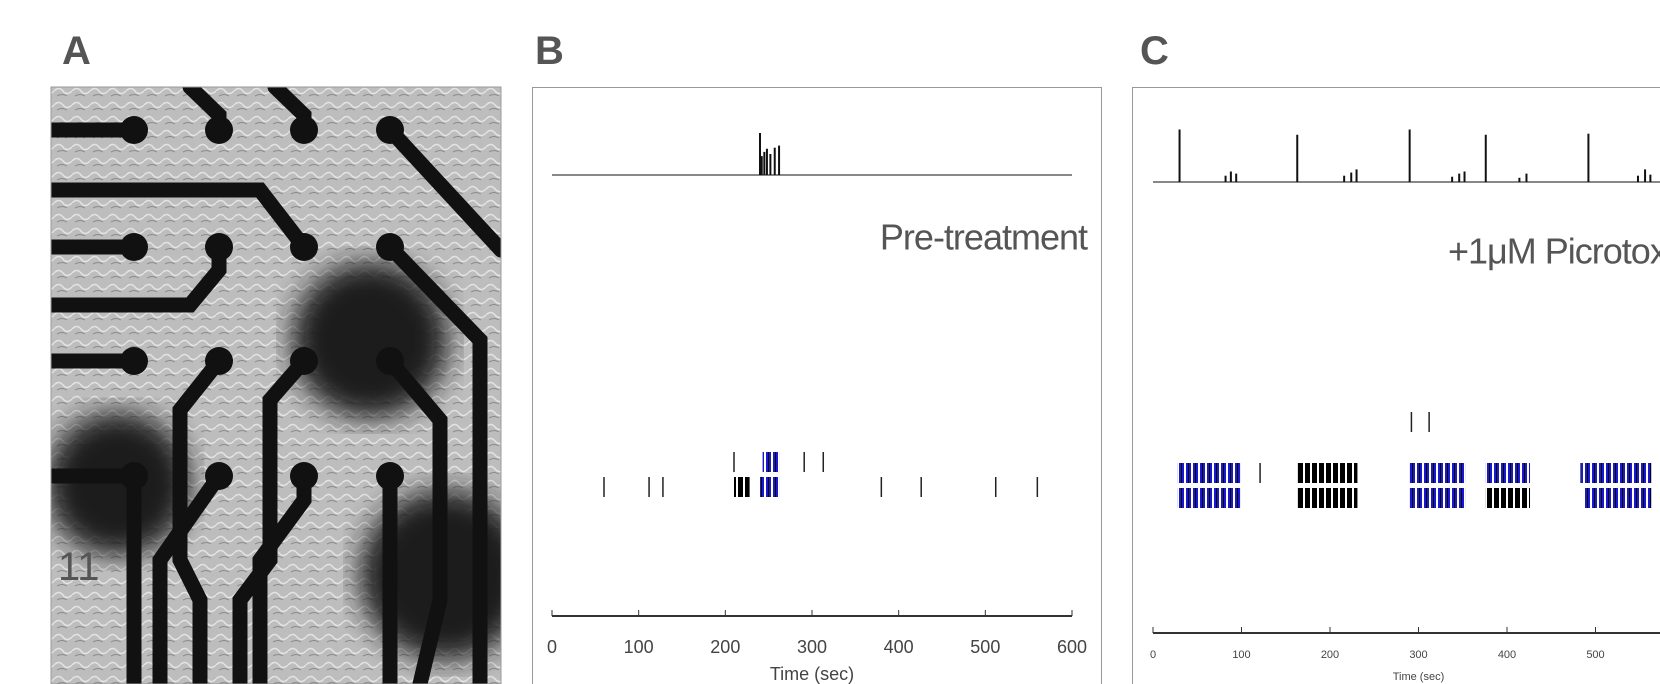 The image size is (1660, 684). I want to click on panel-label: A, so click(76, 51).